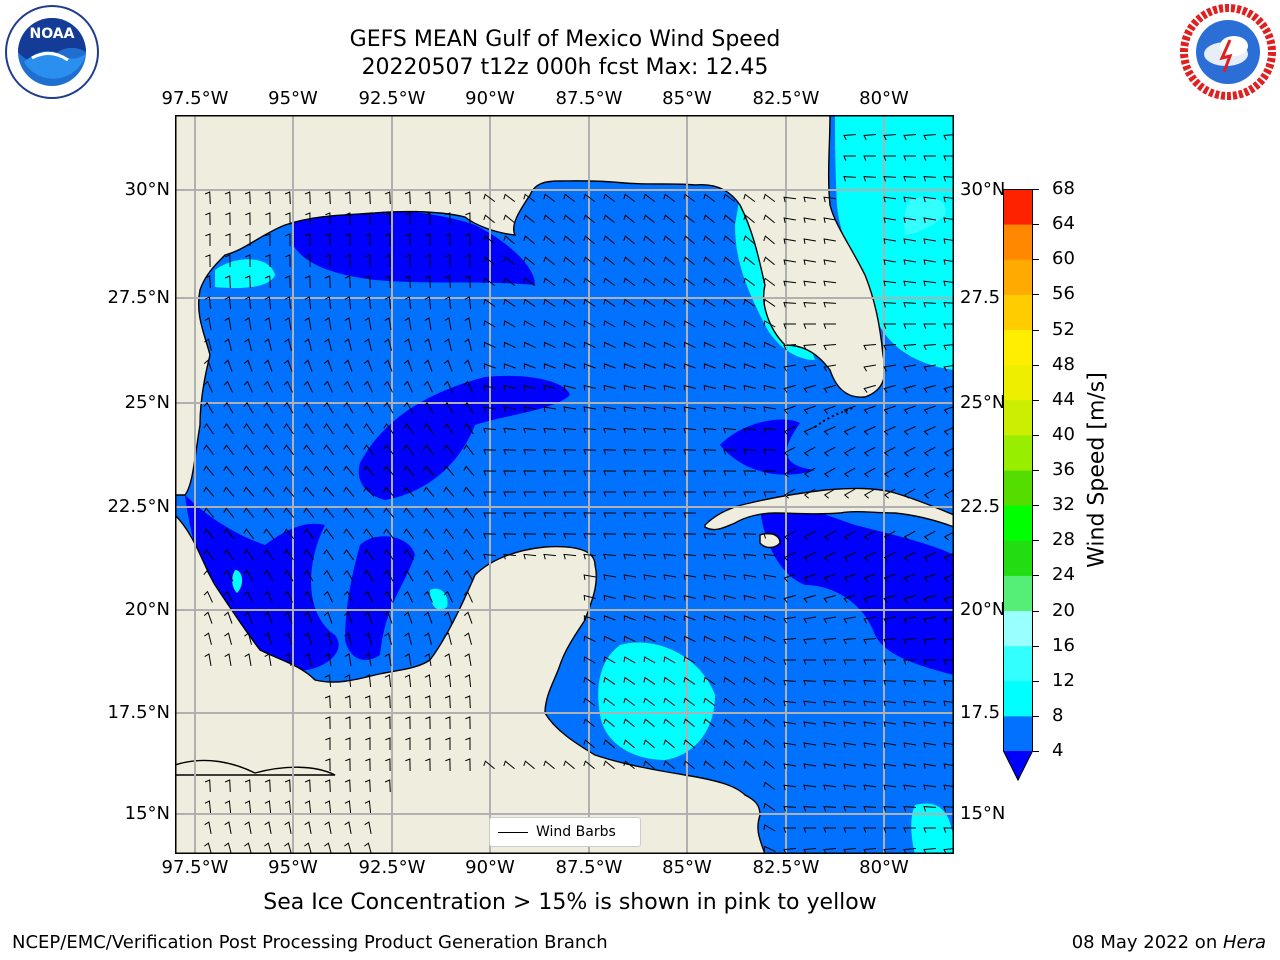 This screenshot has height=960, width=1280. What do you see at coordinates (392, 98) in the screenshot?
I see `lon-label-top: 92.5°W` at bounding box center [392, 98].